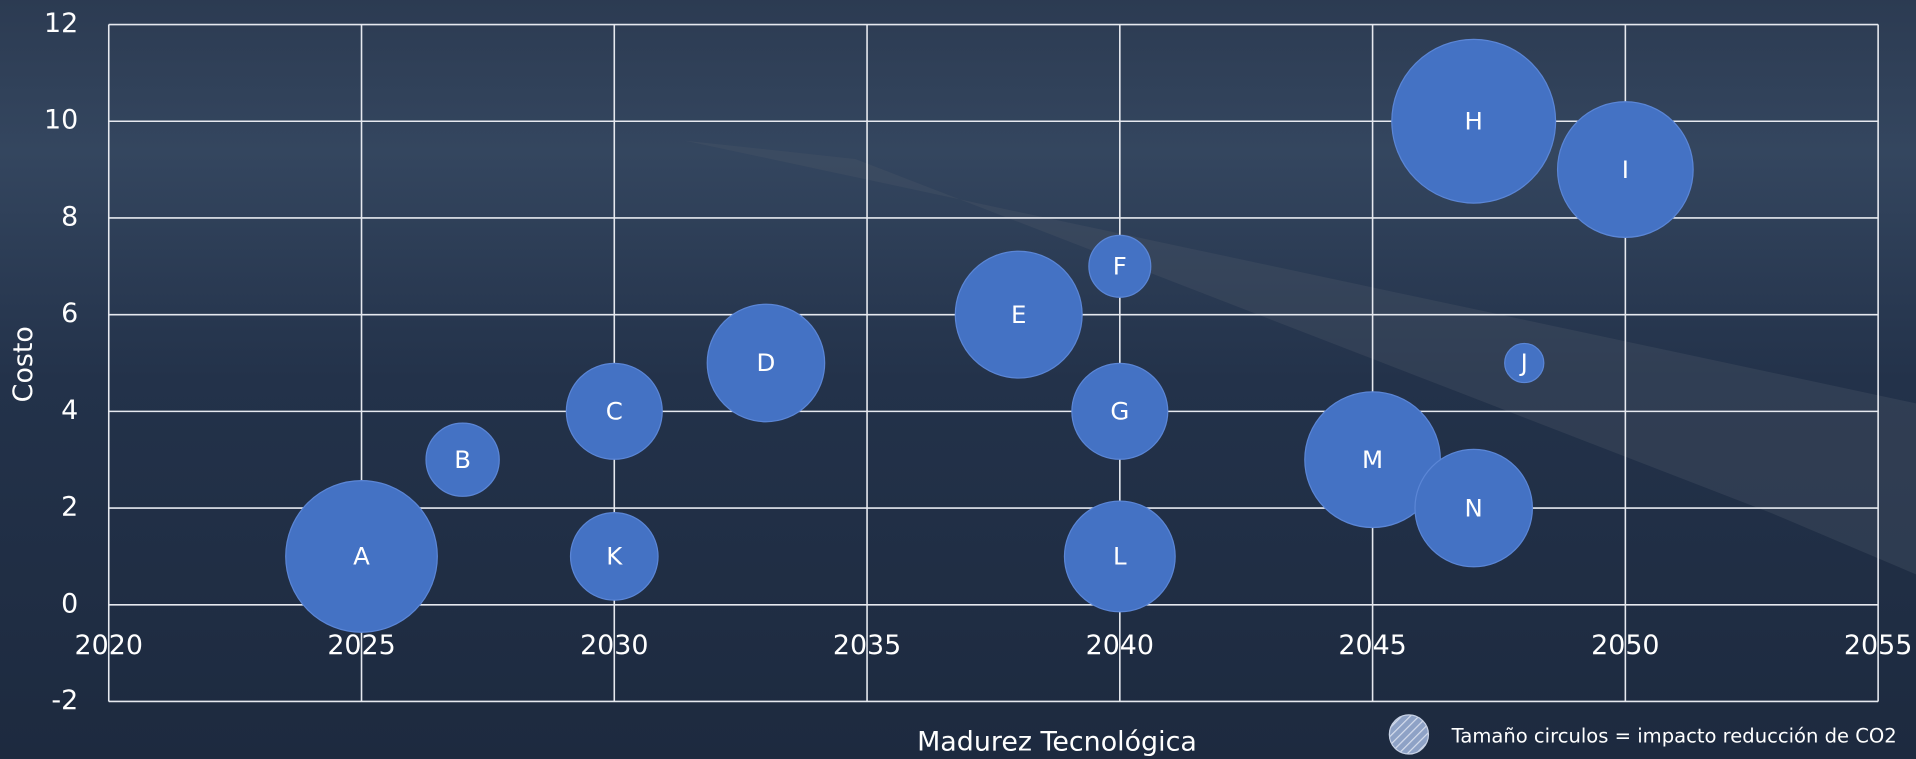 This screenshot has width=1916, height=759. I want to click on y-tick-label: 0, so click(69, 603).